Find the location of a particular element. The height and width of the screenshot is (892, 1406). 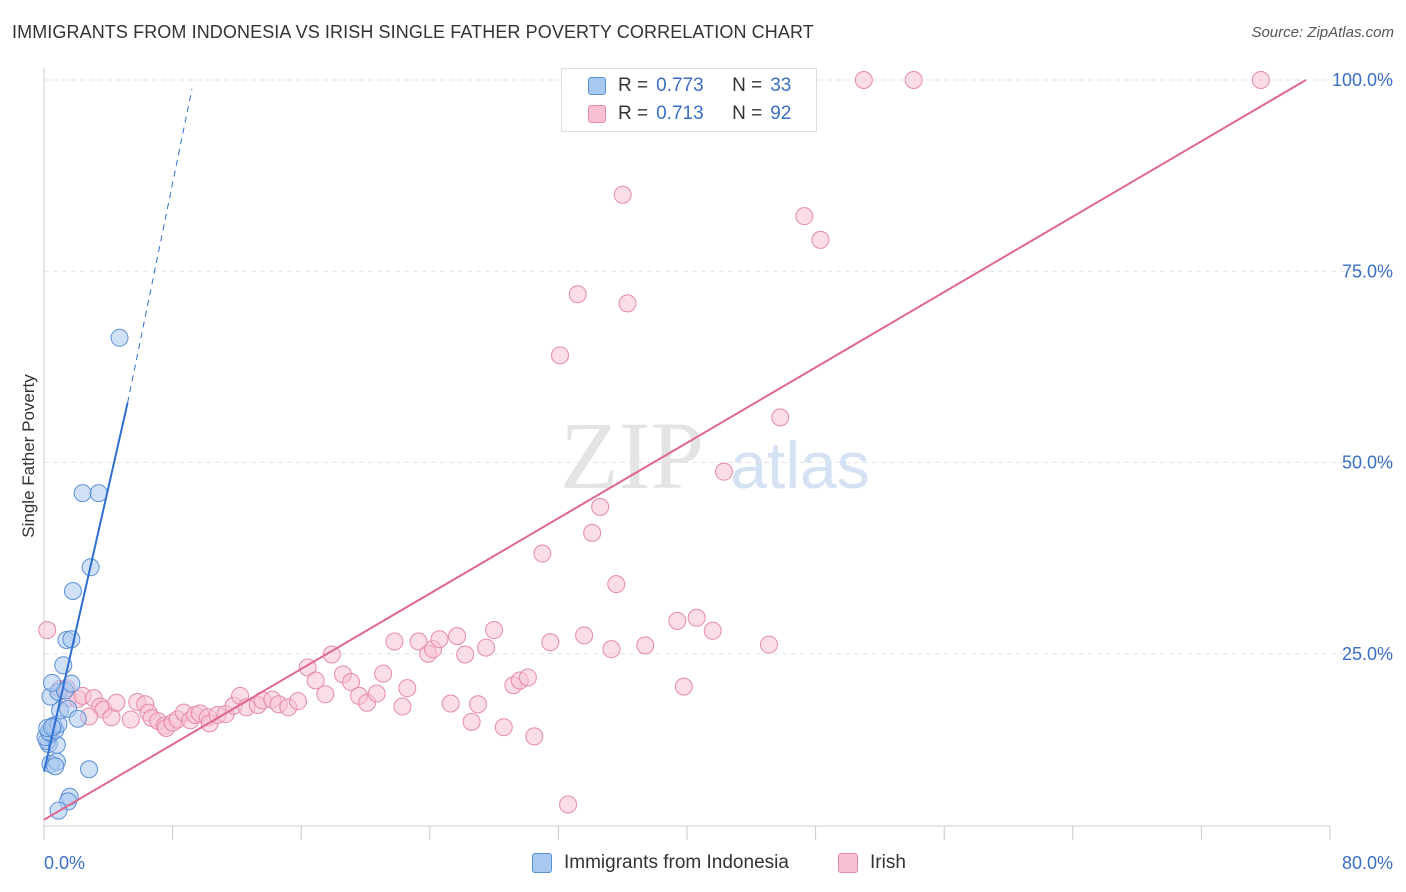

x-tick-label-min: 0.0% is located at coordinates (64, 863).